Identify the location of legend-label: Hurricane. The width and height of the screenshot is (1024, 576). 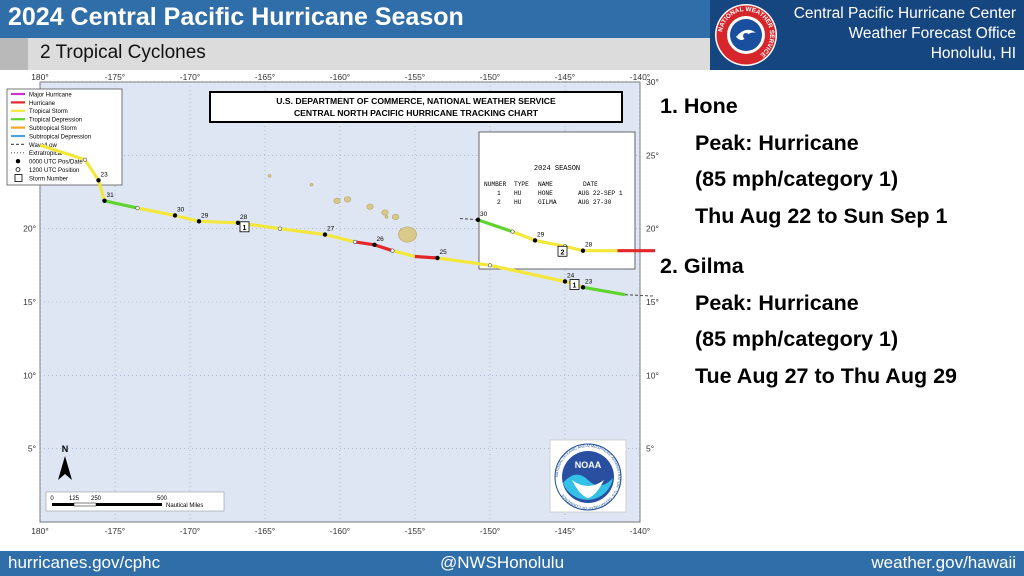
(42, 104).